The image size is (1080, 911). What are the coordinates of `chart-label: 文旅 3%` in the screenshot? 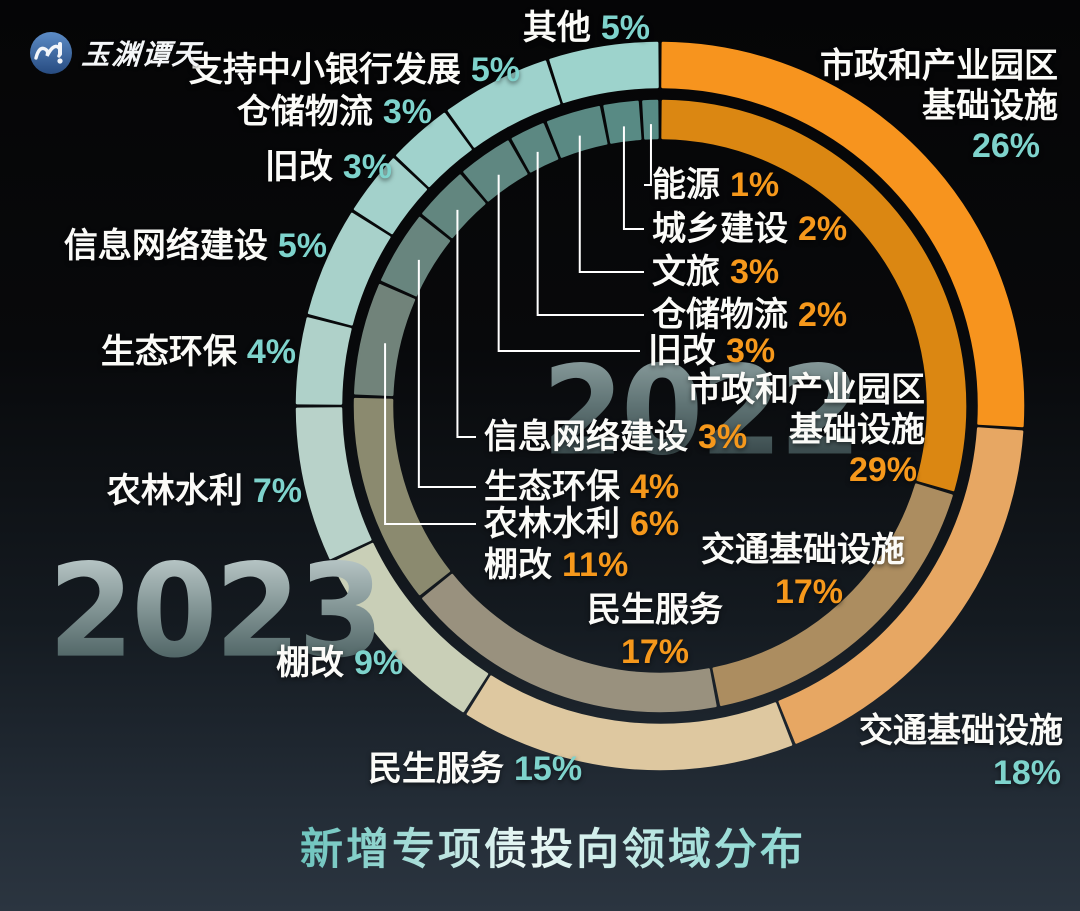 It's located at (715, 272).